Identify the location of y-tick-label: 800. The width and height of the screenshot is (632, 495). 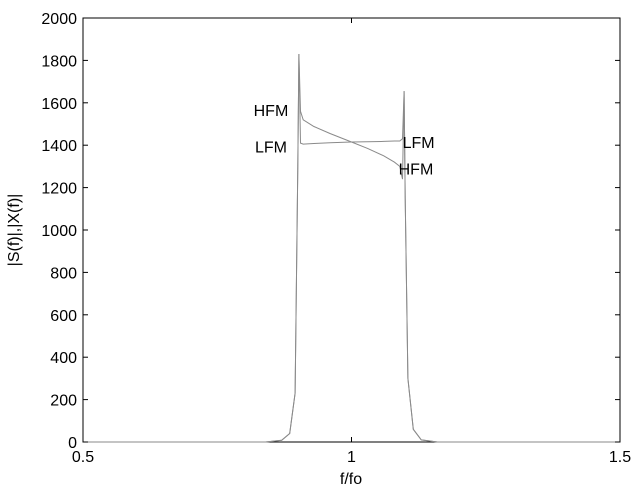
(63, 273).